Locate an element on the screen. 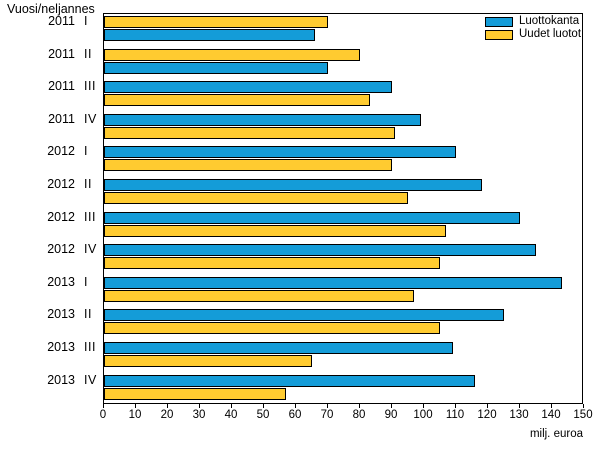  category-label-2013-I: 2013 I is located at coordinates (73, 282).